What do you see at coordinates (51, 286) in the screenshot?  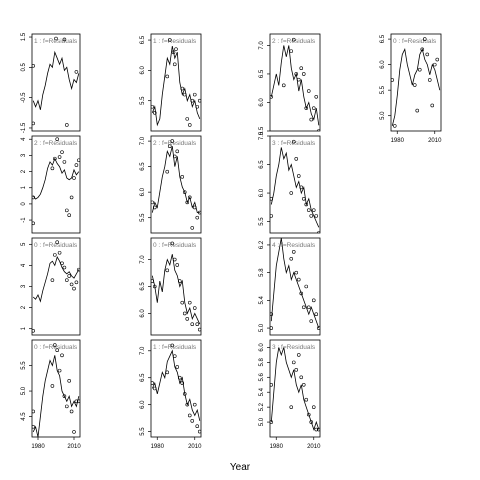 I see `panel-r3c1: 0 : f=Residuals 1 2 3 4 5` at bounding box center [51, 286].